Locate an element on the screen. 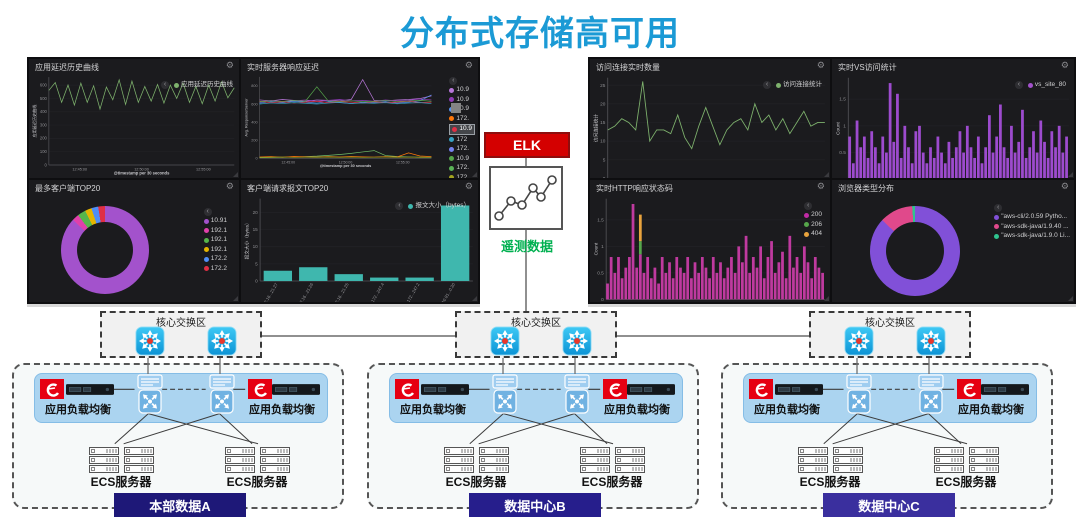  legend-items: 应用延迟历史曲线 is located at coordinates (203, 85).